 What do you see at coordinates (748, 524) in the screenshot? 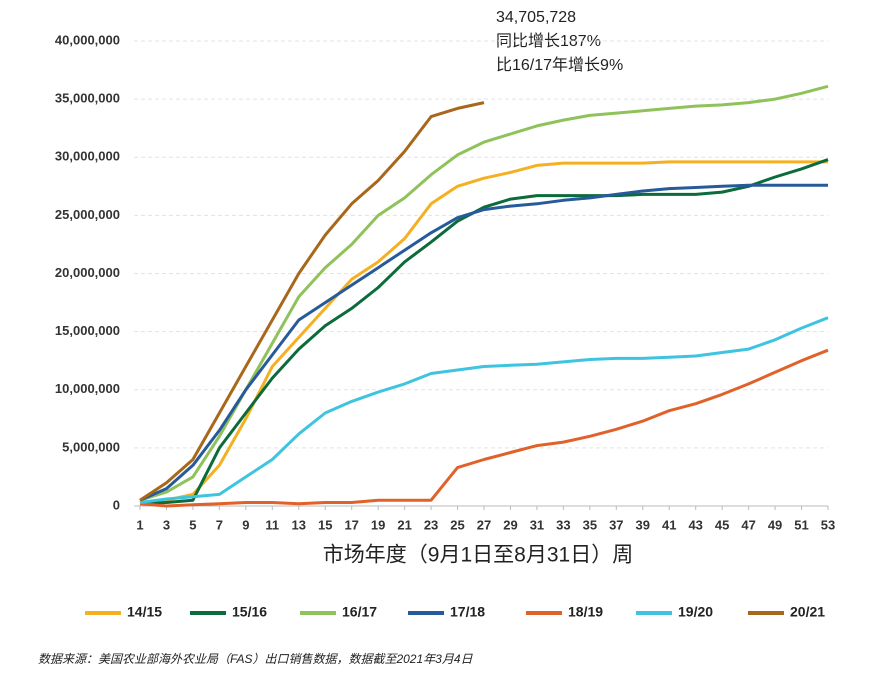
I see `x-tick-label: 47` at bounding box center [748, 524].